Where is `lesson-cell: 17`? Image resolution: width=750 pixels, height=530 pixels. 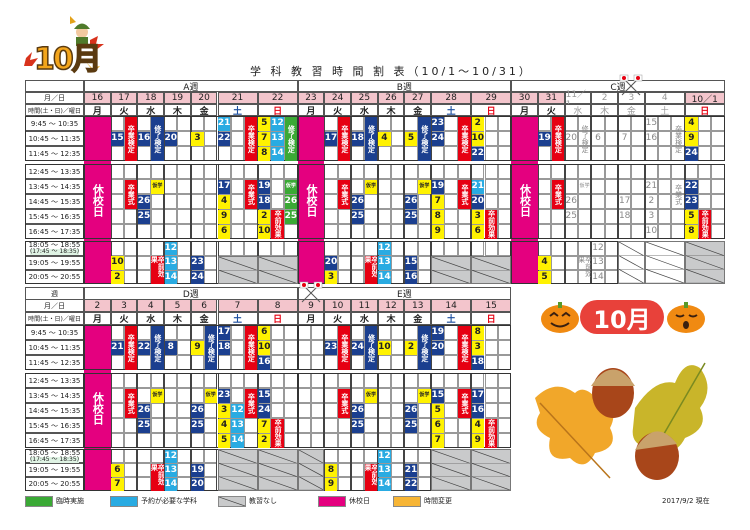
lesson-cell: 17 is located at coordinates (477, 395).